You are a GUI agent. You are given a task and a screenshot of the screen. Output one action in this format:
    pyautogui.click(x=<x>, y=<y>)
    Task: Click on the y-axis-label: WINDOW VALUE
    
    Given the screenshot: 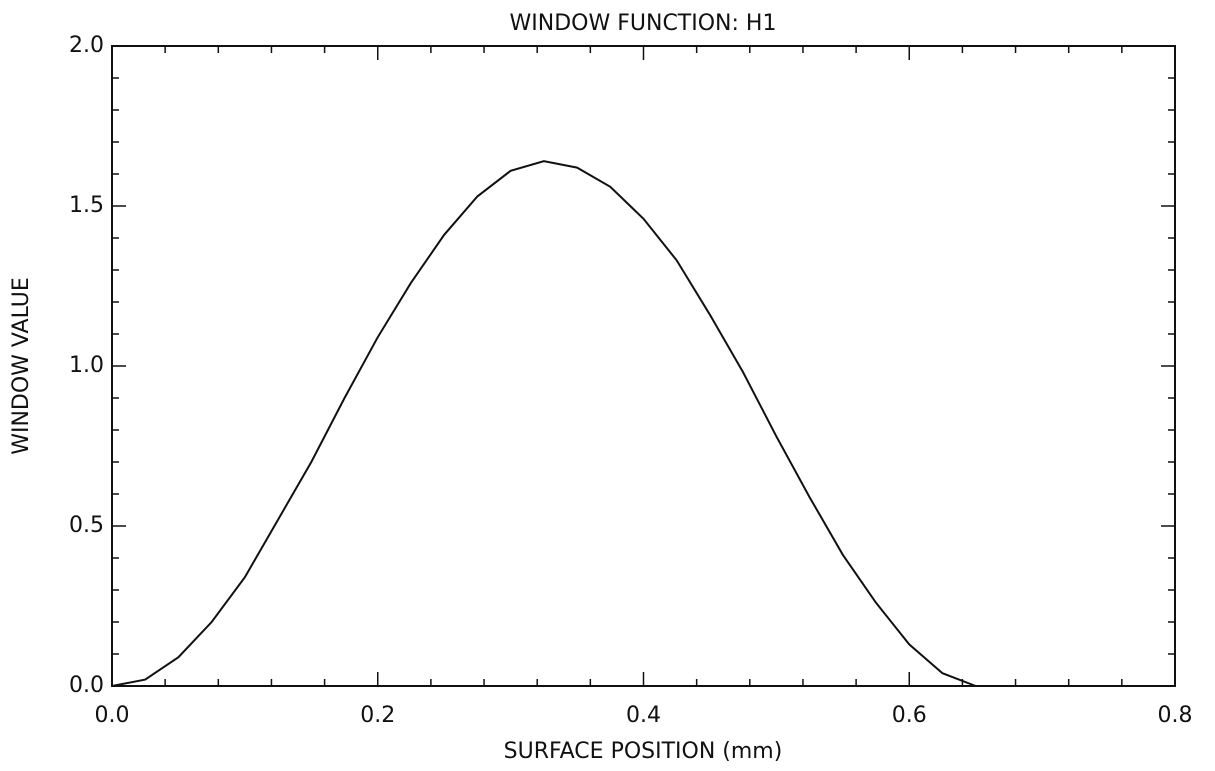 What is the action you would take?
    pyautogui.click(x=21, y=366)
    